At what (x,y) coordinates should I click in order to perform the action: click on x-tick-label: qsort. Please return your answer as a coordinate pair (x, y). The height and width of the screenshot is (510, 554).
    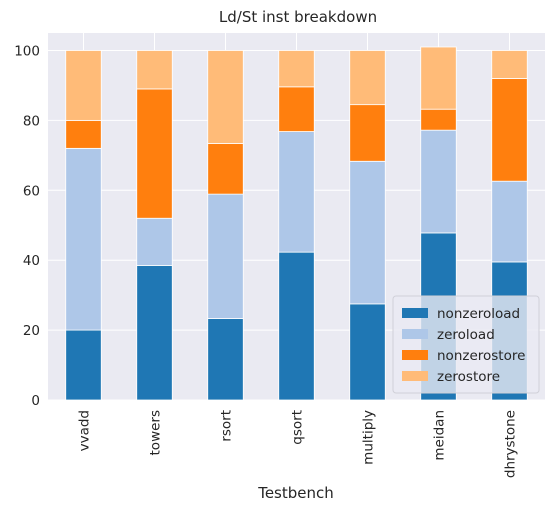
    Looking at the image, I should click on (298, 427).